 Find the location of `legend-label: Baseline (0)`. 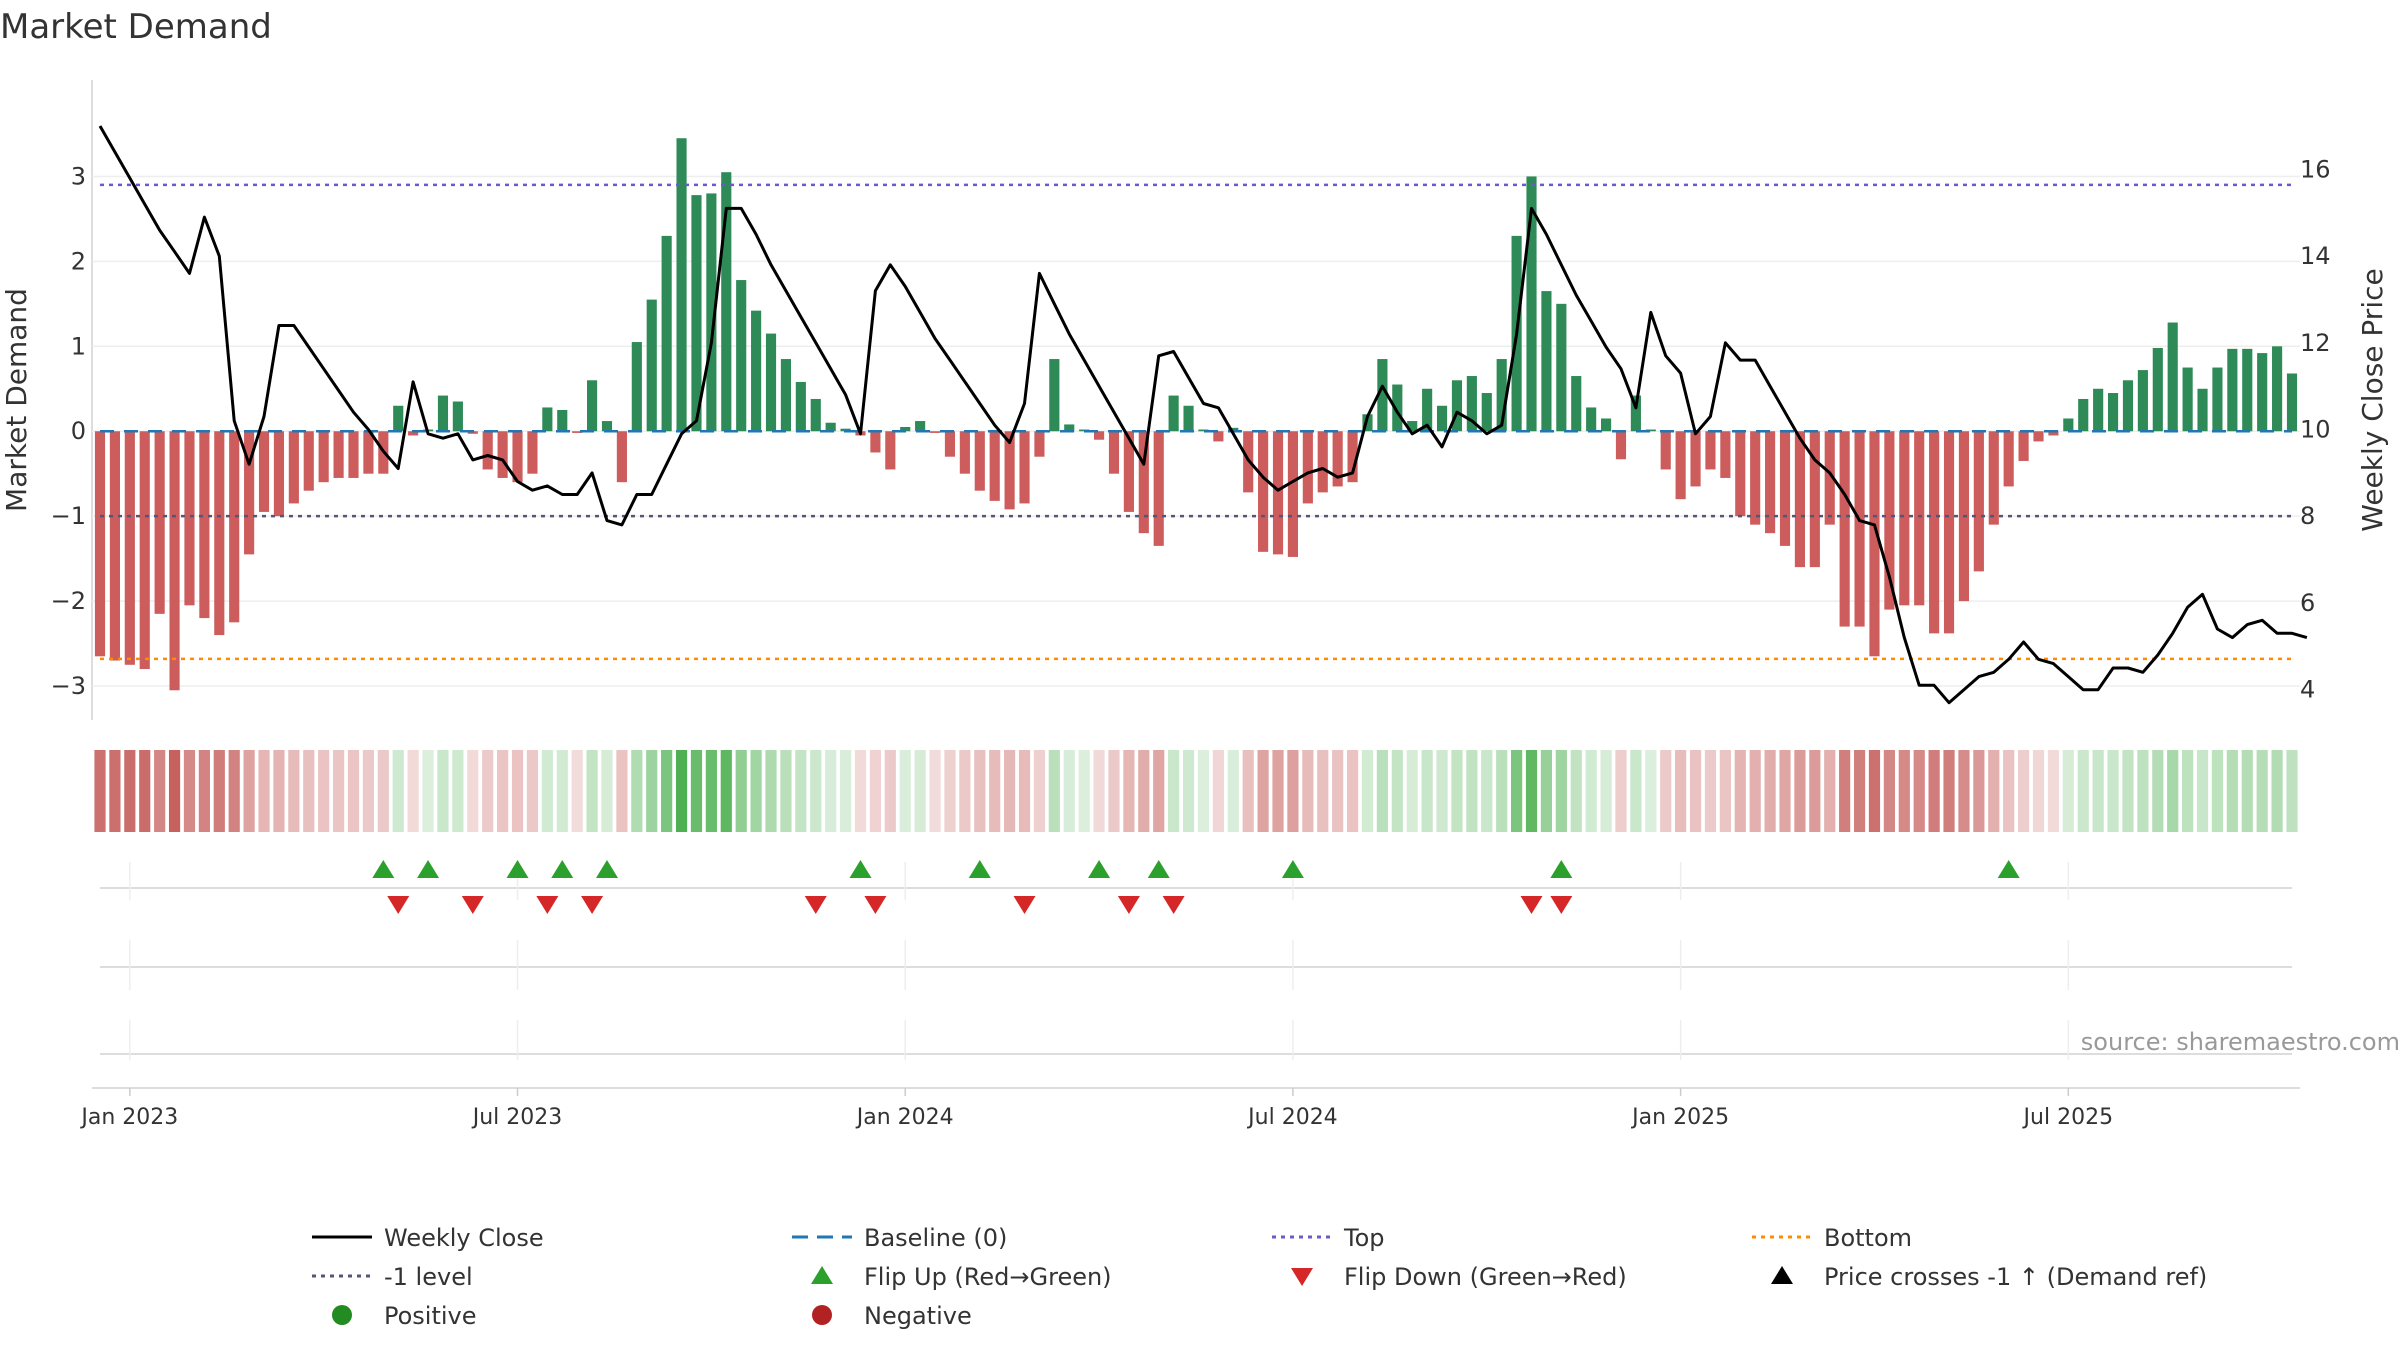

legend-label: Baseline (0) is located at coordinates (935, 1238).